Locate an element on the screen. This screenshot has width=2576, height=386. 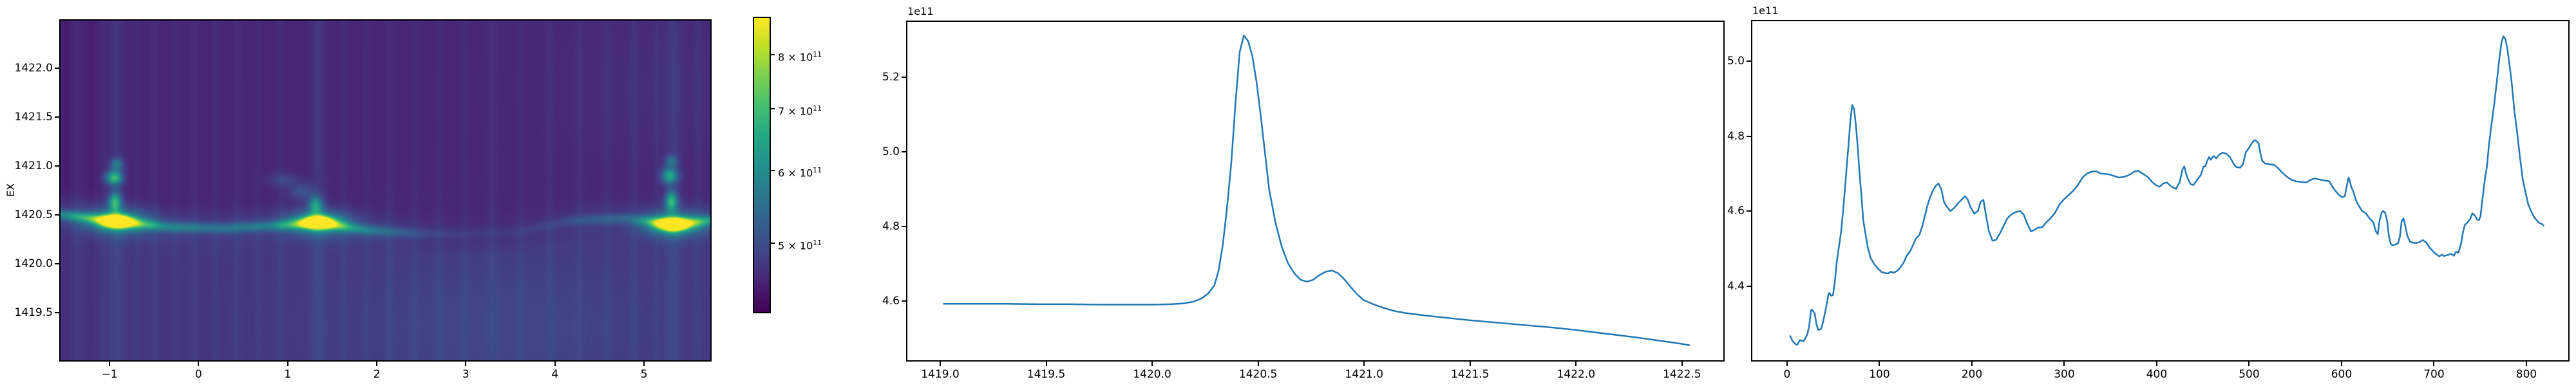
colorbar is located at coordinates (762, 165).